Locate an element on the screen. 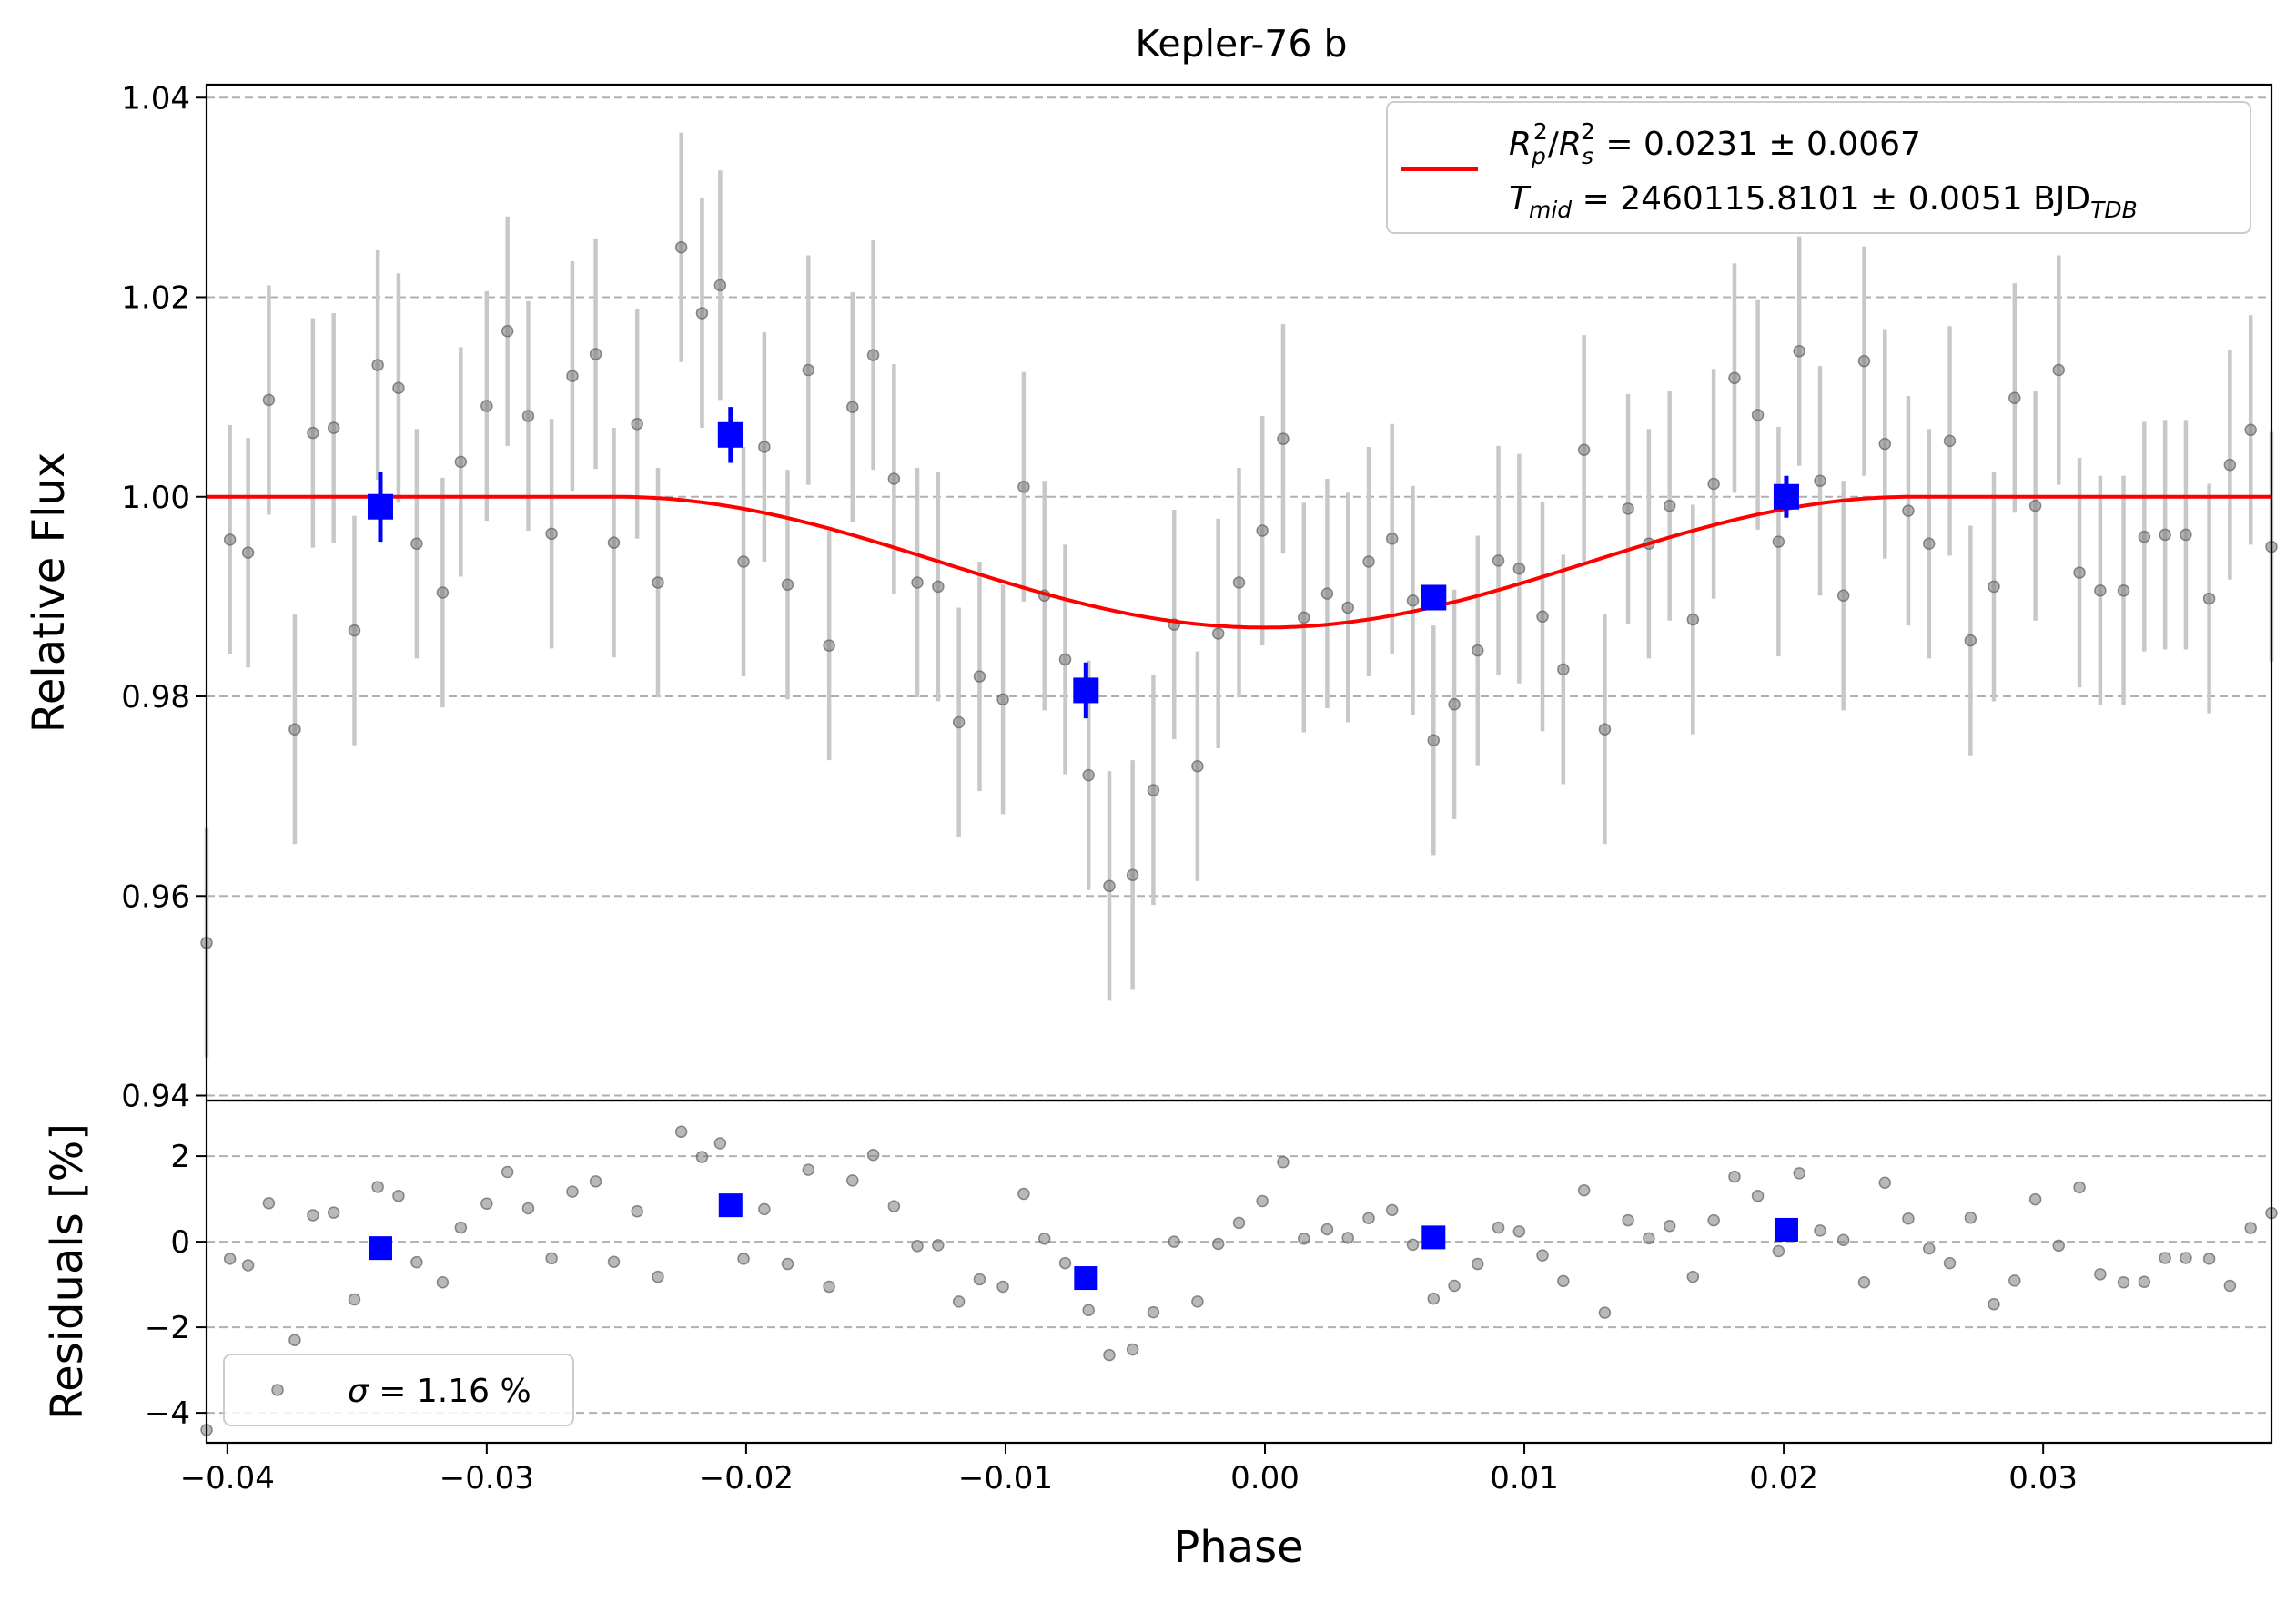  x-tick-label: 0.03 is located at coordinates (2043, 1478).